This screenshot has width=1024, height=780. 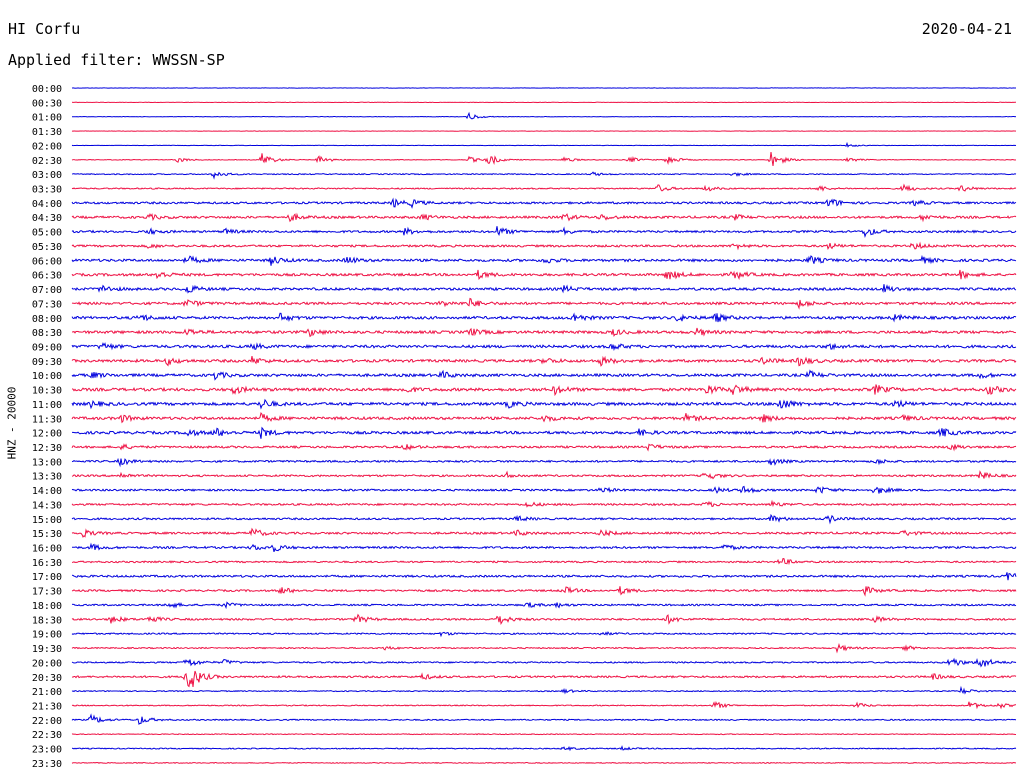 I want to click on row-time-label: 09:30, so click(x=47, y=362).